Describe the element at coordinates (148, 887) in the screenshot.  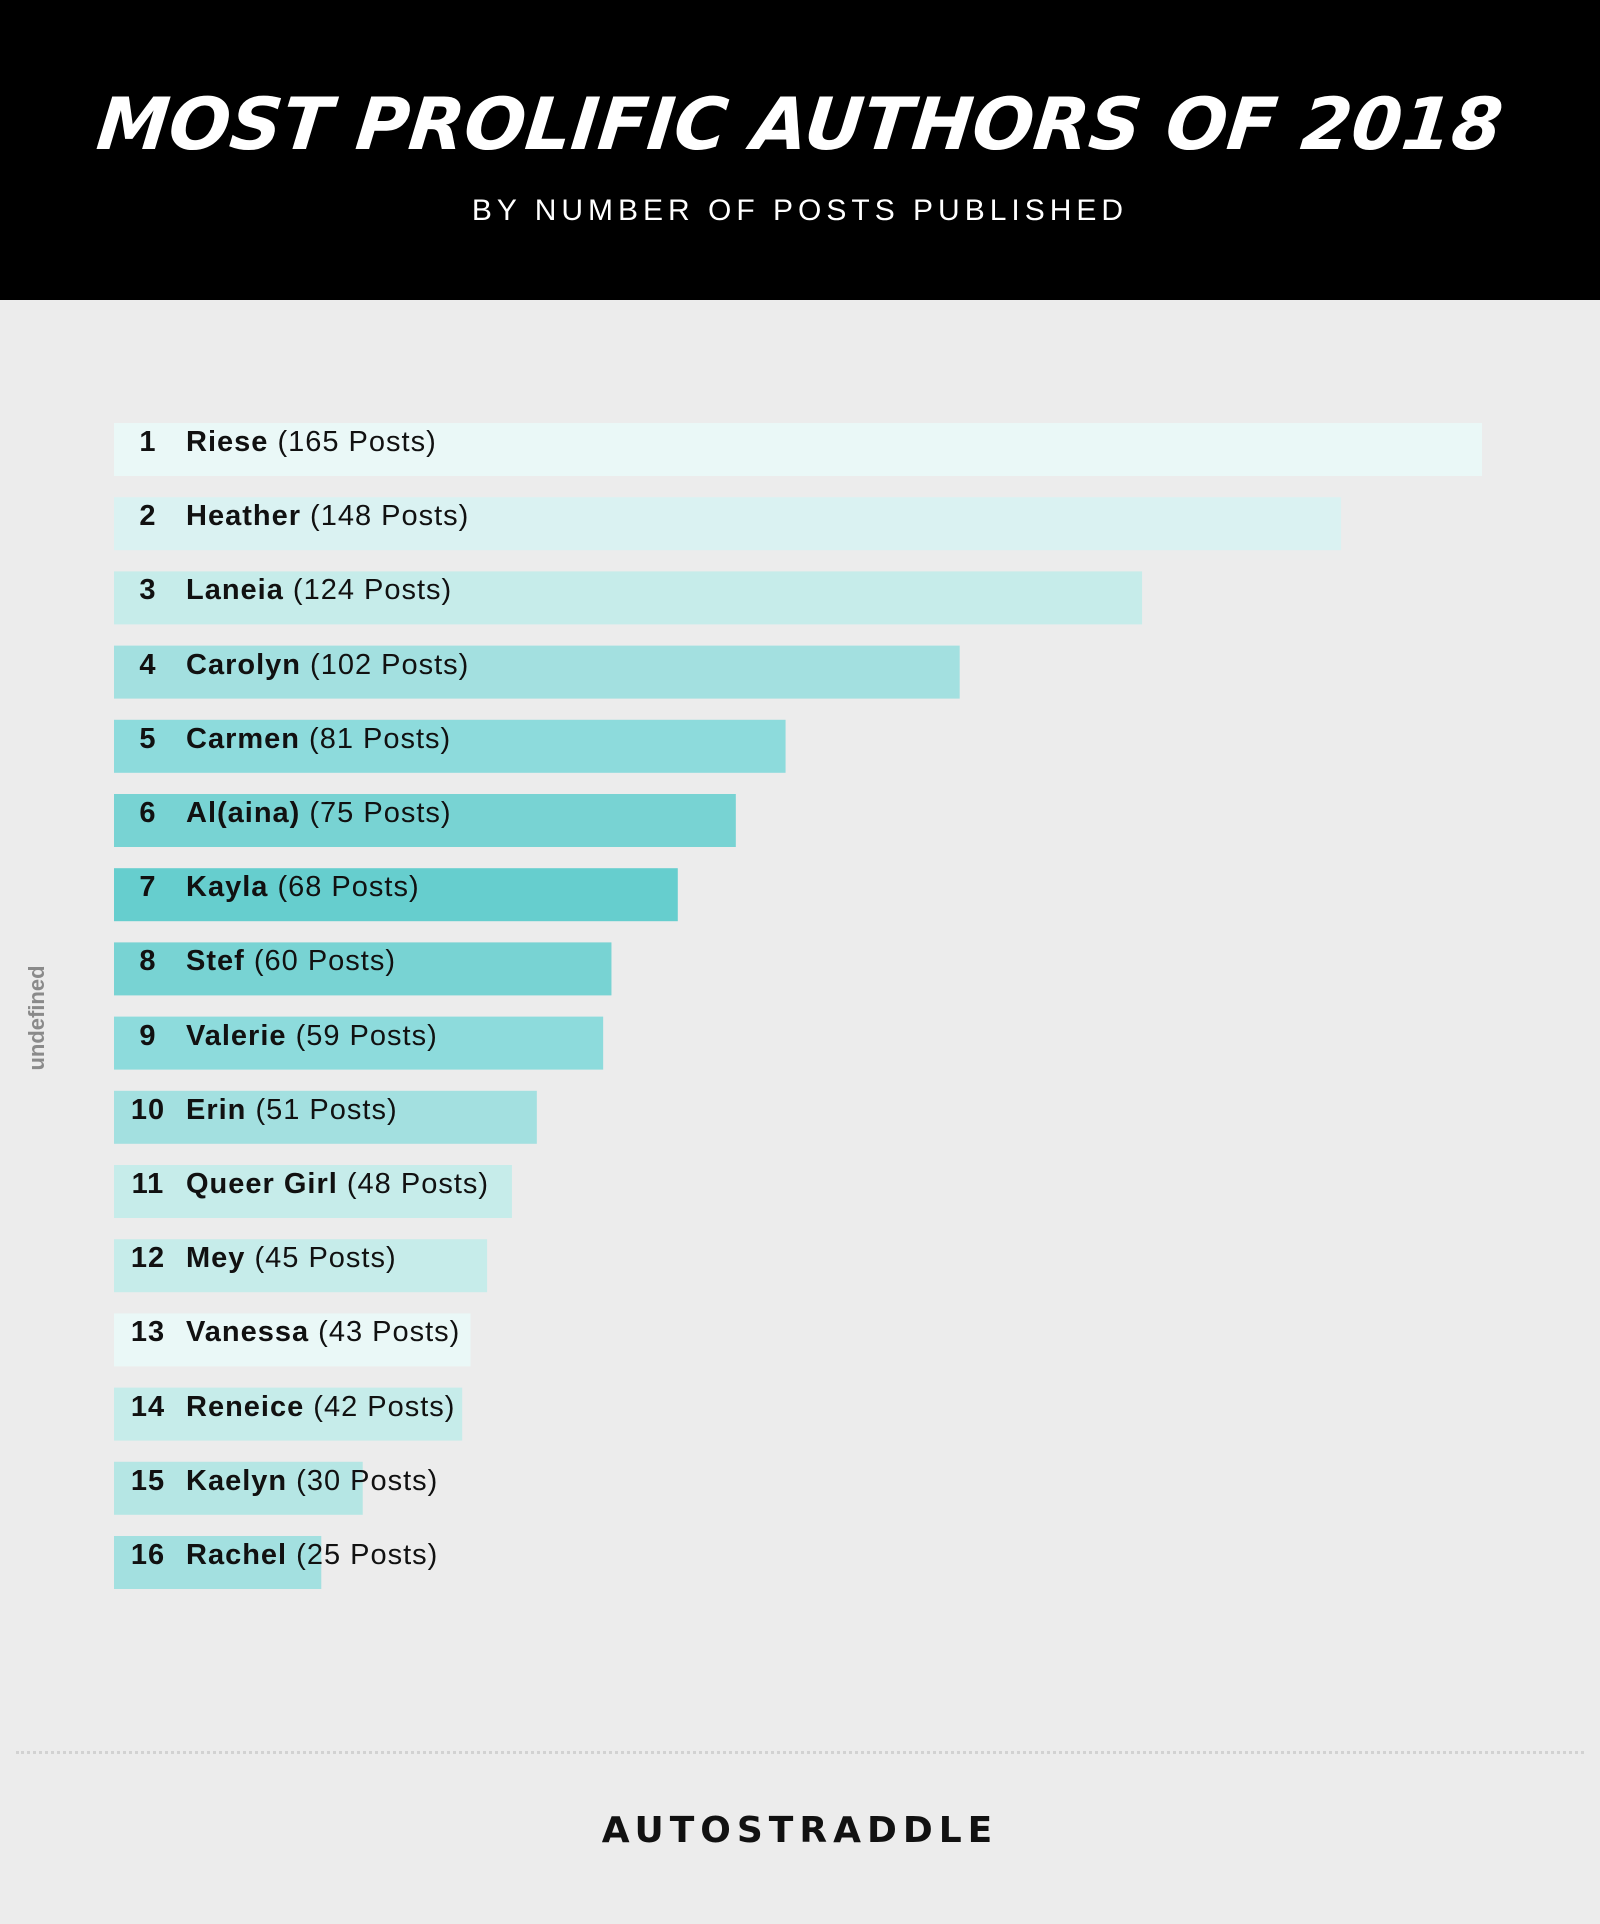
I see `rank-label: 7` at that location.